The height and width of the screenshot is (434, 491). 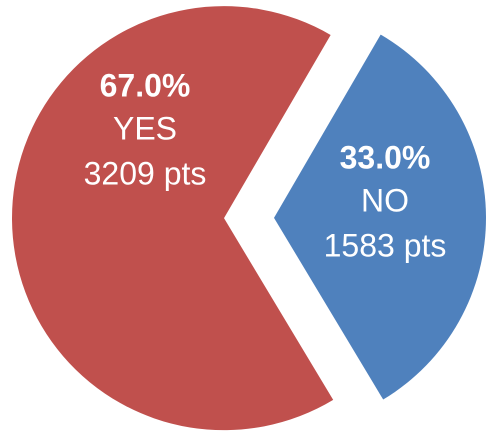 What do you see at coordinates (385, 200) in the screenshot?
I see `slice-category-label: NO` at bounding box center [385, 200].